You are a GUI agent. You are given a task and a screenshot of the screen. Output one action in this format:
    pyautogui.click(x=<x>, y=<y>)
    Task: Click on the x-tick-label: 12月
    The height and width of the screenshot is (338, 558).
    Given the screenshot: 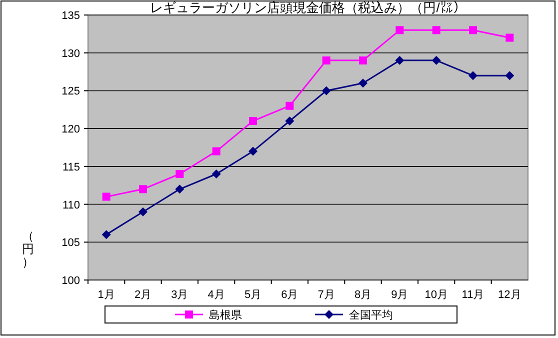 What is the action you would take?
    pyautogui.click(x=510, y=295)
    